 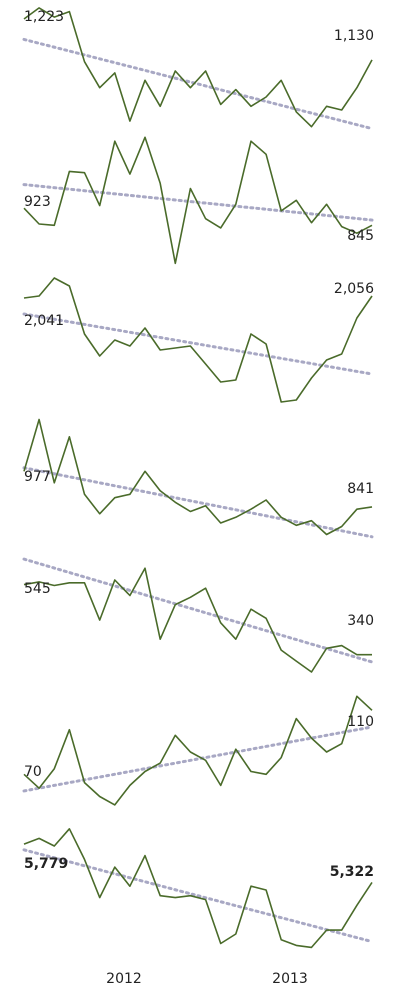 What do you see at coordinates (37, 202) in the screenshot?
I see `first-value-label-2: 923` at bounding box center [37, 202].